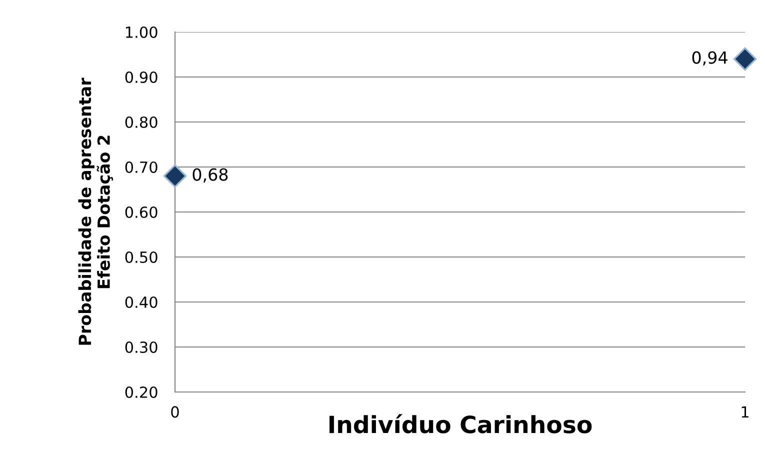  Describe the element at coordinates (141, 257) in the screenshot. I see `y-tick-label: 0.50` at that location.